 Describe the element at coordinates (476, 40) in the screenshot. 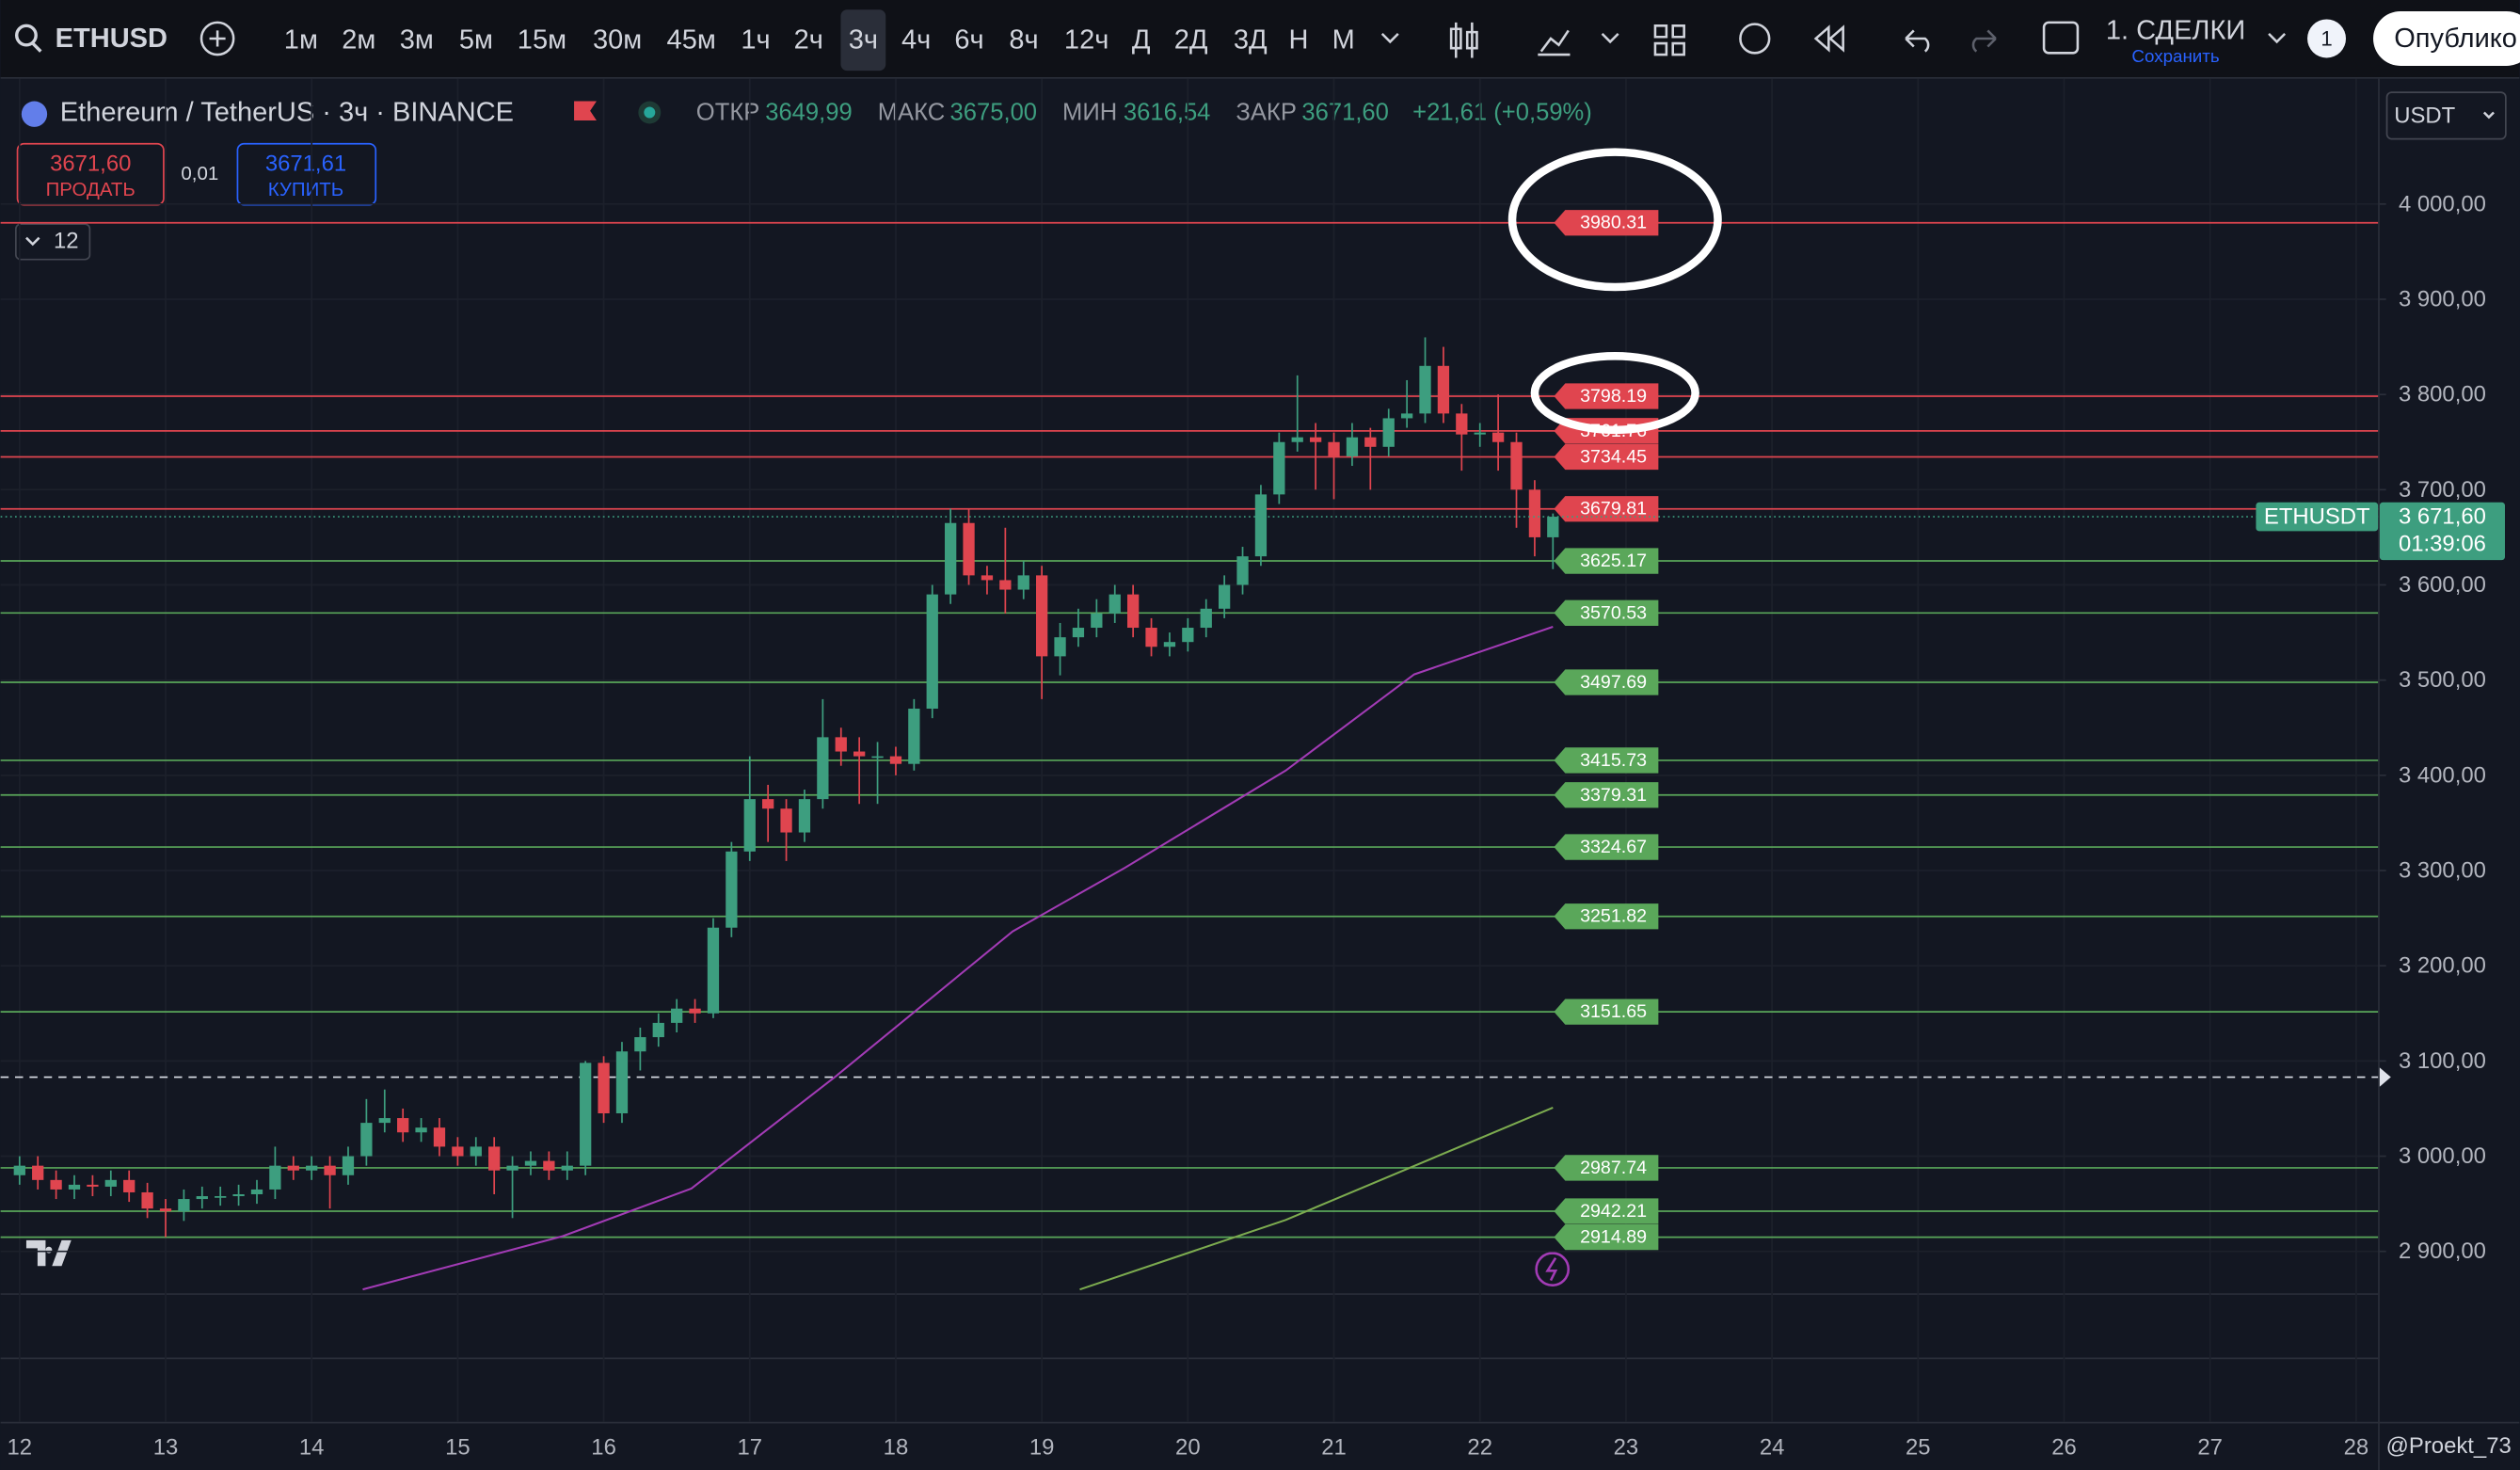

I see `interval: 5м` at that location.